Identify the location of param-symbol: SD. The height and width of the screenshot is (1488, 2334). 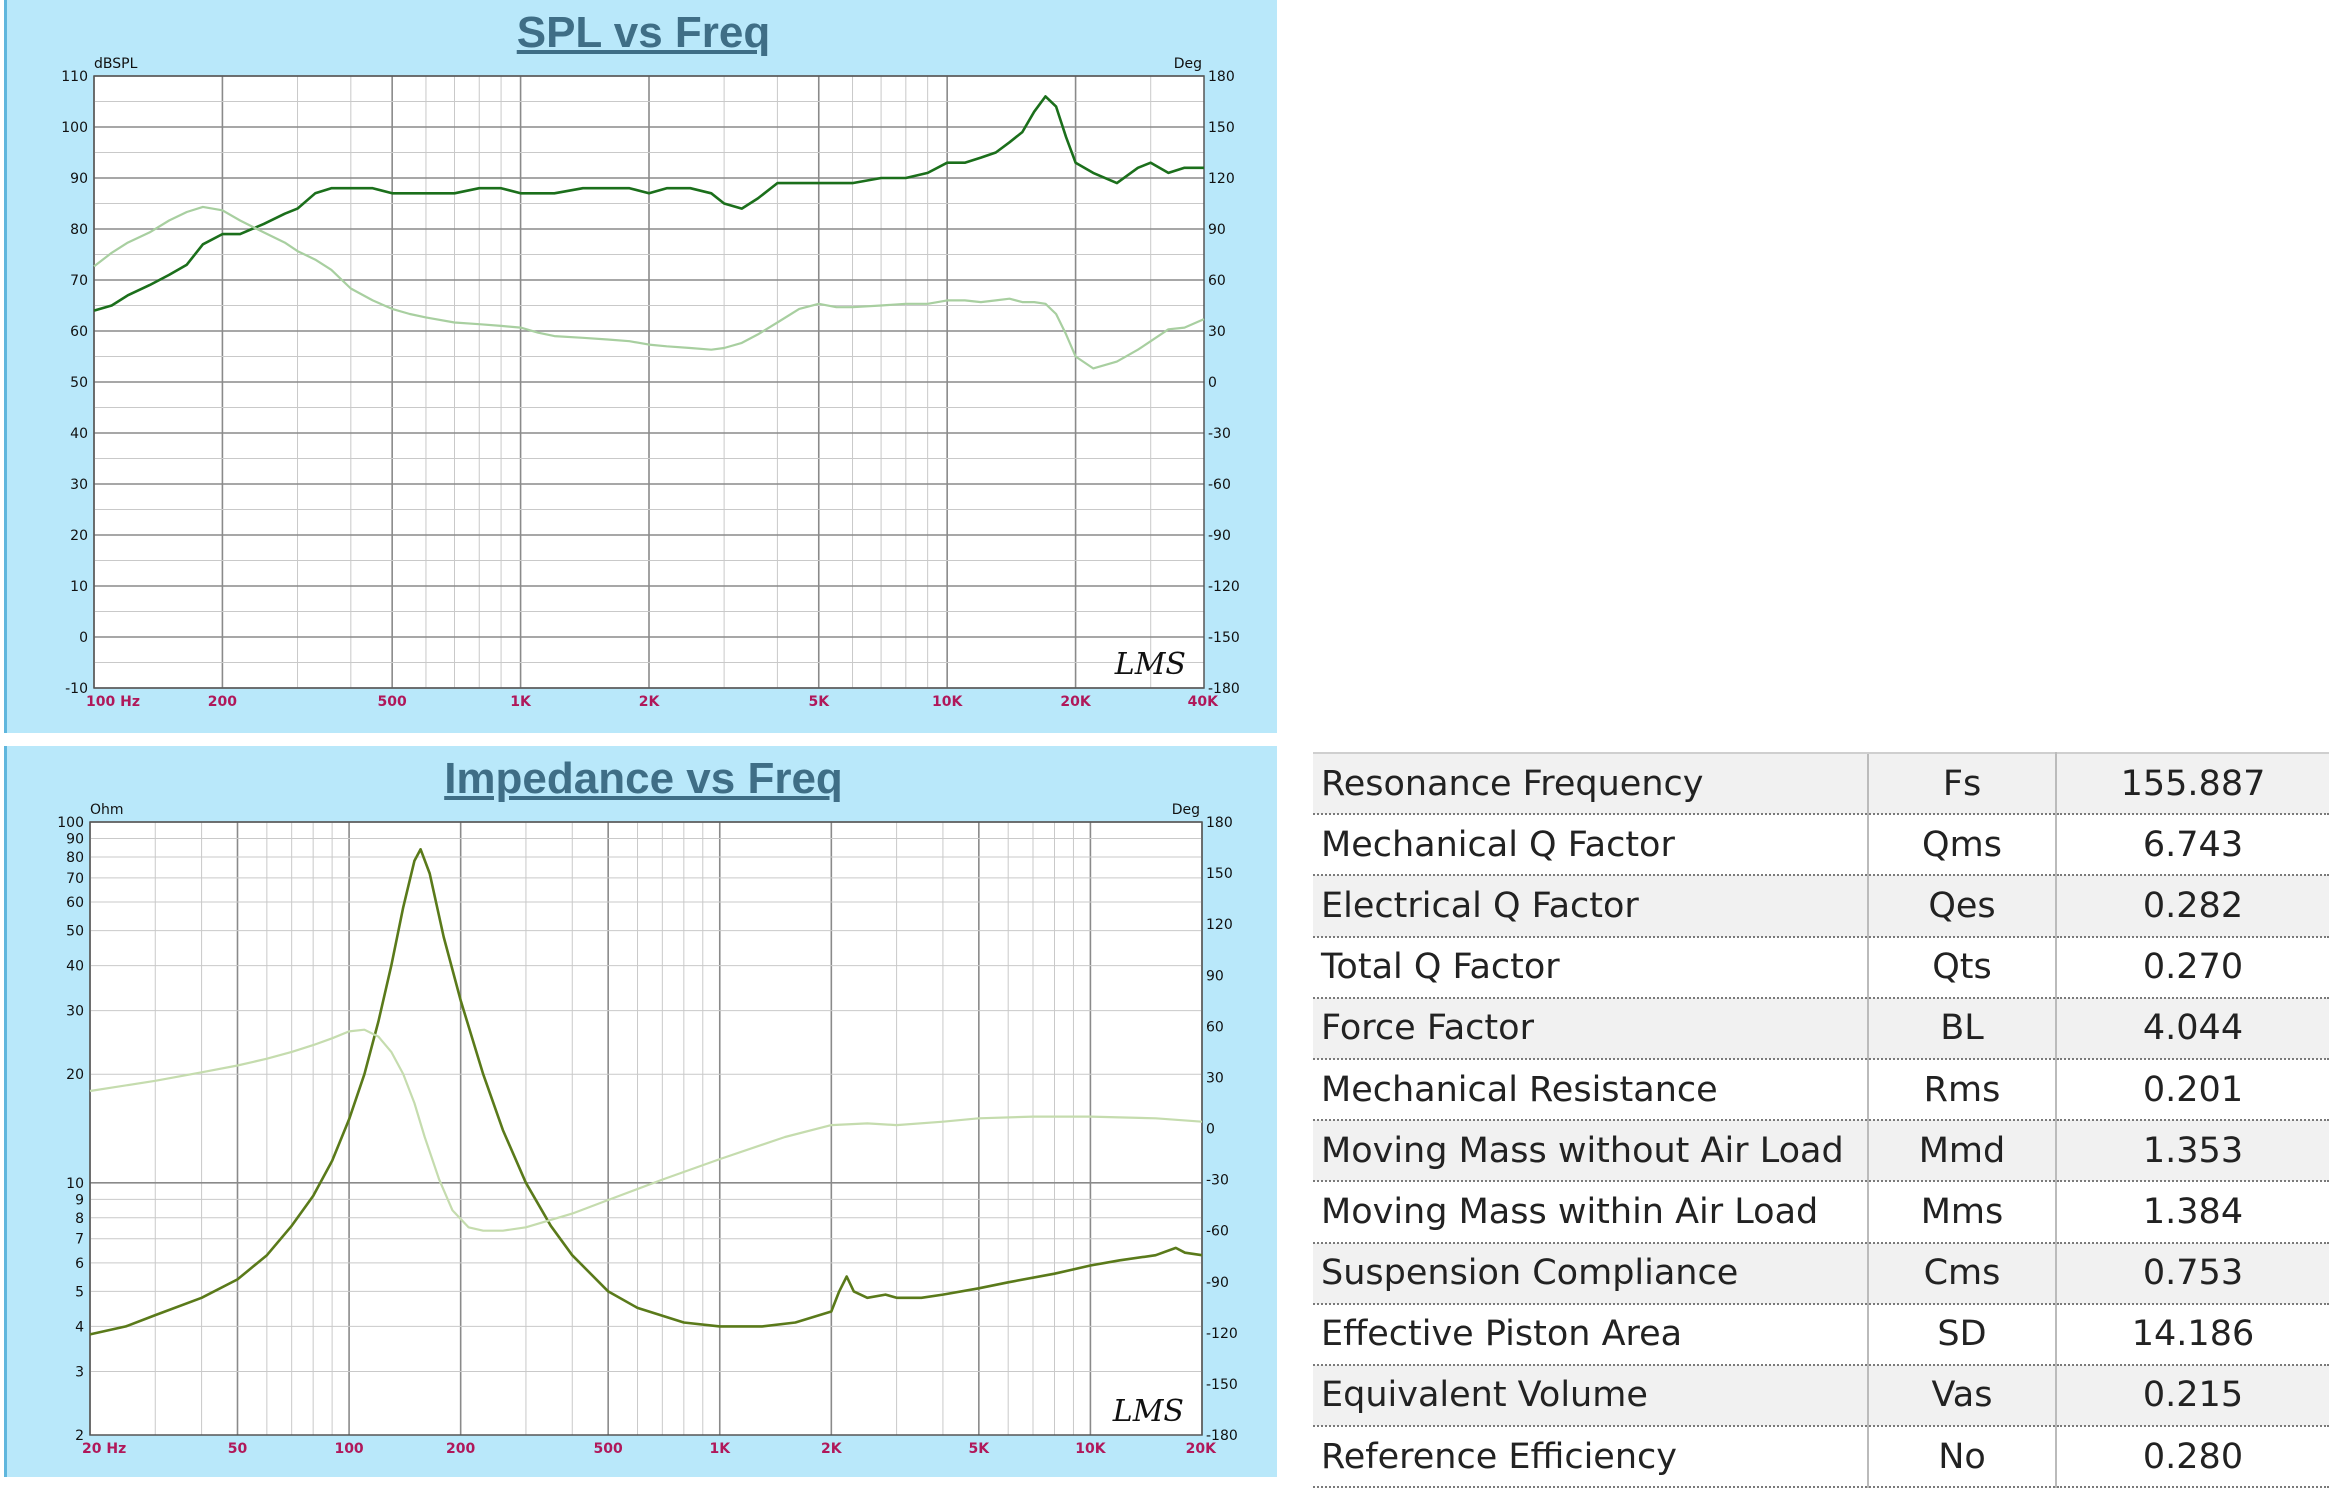
(1962, 1334).